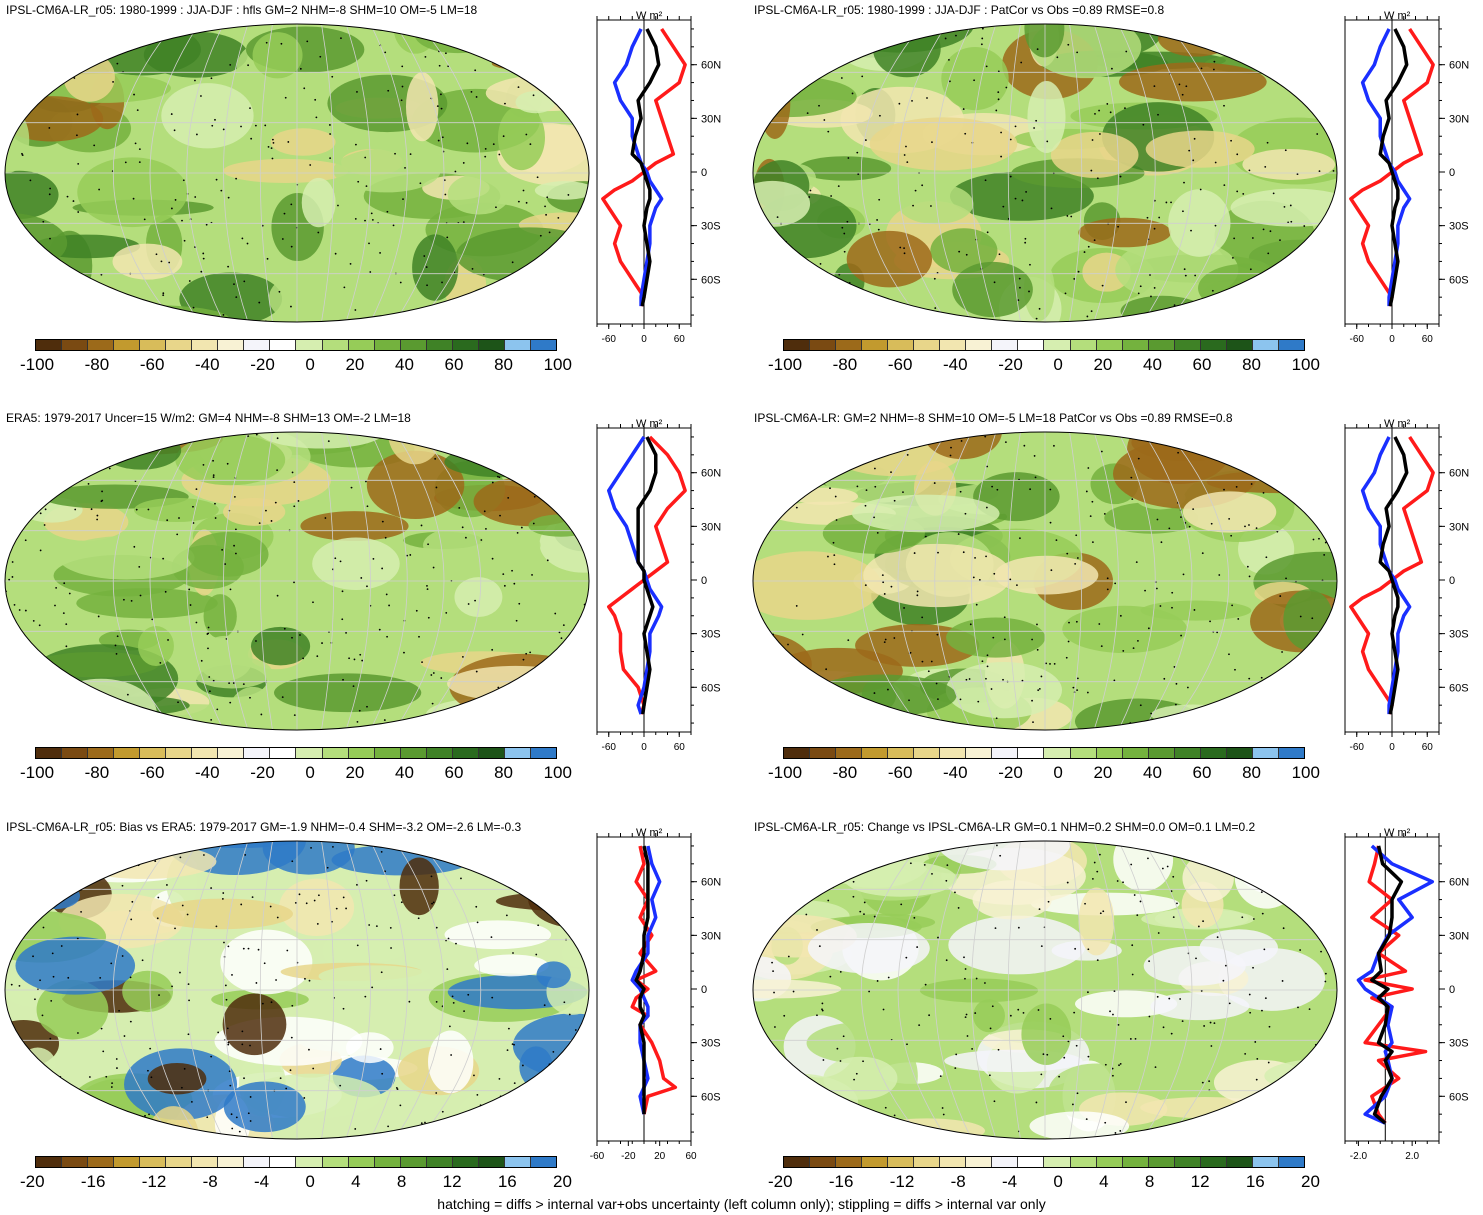 The width and height of the screenshot is (1483, 1215). What do you see at coordinates (1406, 177) in the screenshot?
I see `zonal-mean-plot: W m² -60 0 60 60N 30N 0 30S 60S` at bounding box center [1406, 177].